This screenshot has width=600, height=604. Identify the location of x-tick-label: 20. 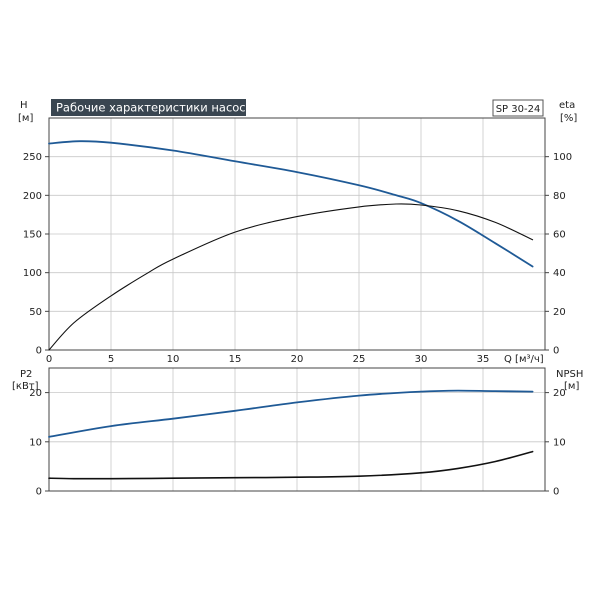
(297, 359).